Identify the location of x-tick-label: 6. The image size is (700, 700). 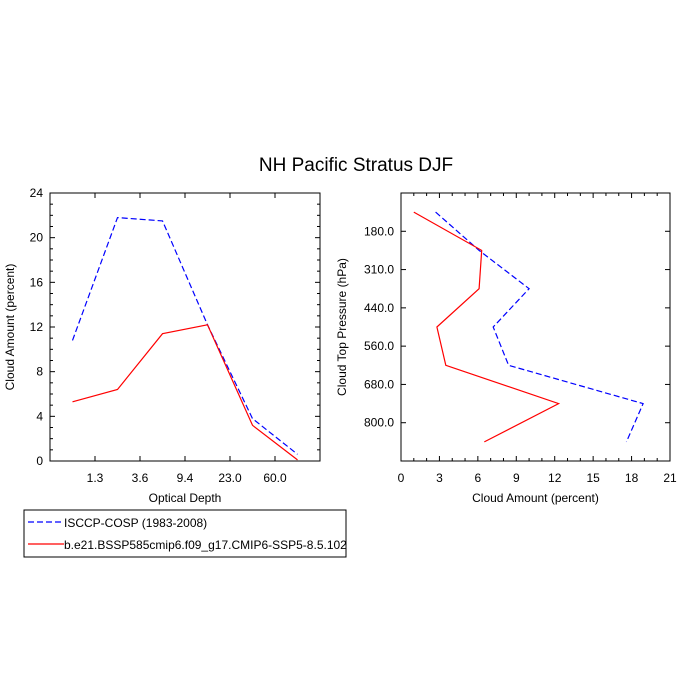
(478, 478).